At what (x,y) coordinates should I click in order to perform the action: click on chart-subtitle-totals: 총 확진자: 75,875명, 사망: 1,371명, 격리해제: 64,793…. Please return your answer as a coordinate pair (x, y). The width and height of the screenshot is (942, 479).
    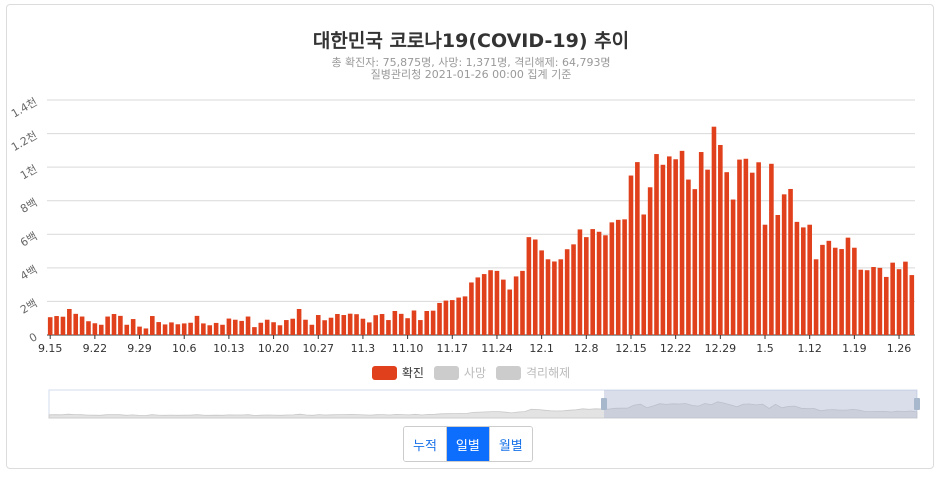
    Looking at the image, I should click on (471, 62).